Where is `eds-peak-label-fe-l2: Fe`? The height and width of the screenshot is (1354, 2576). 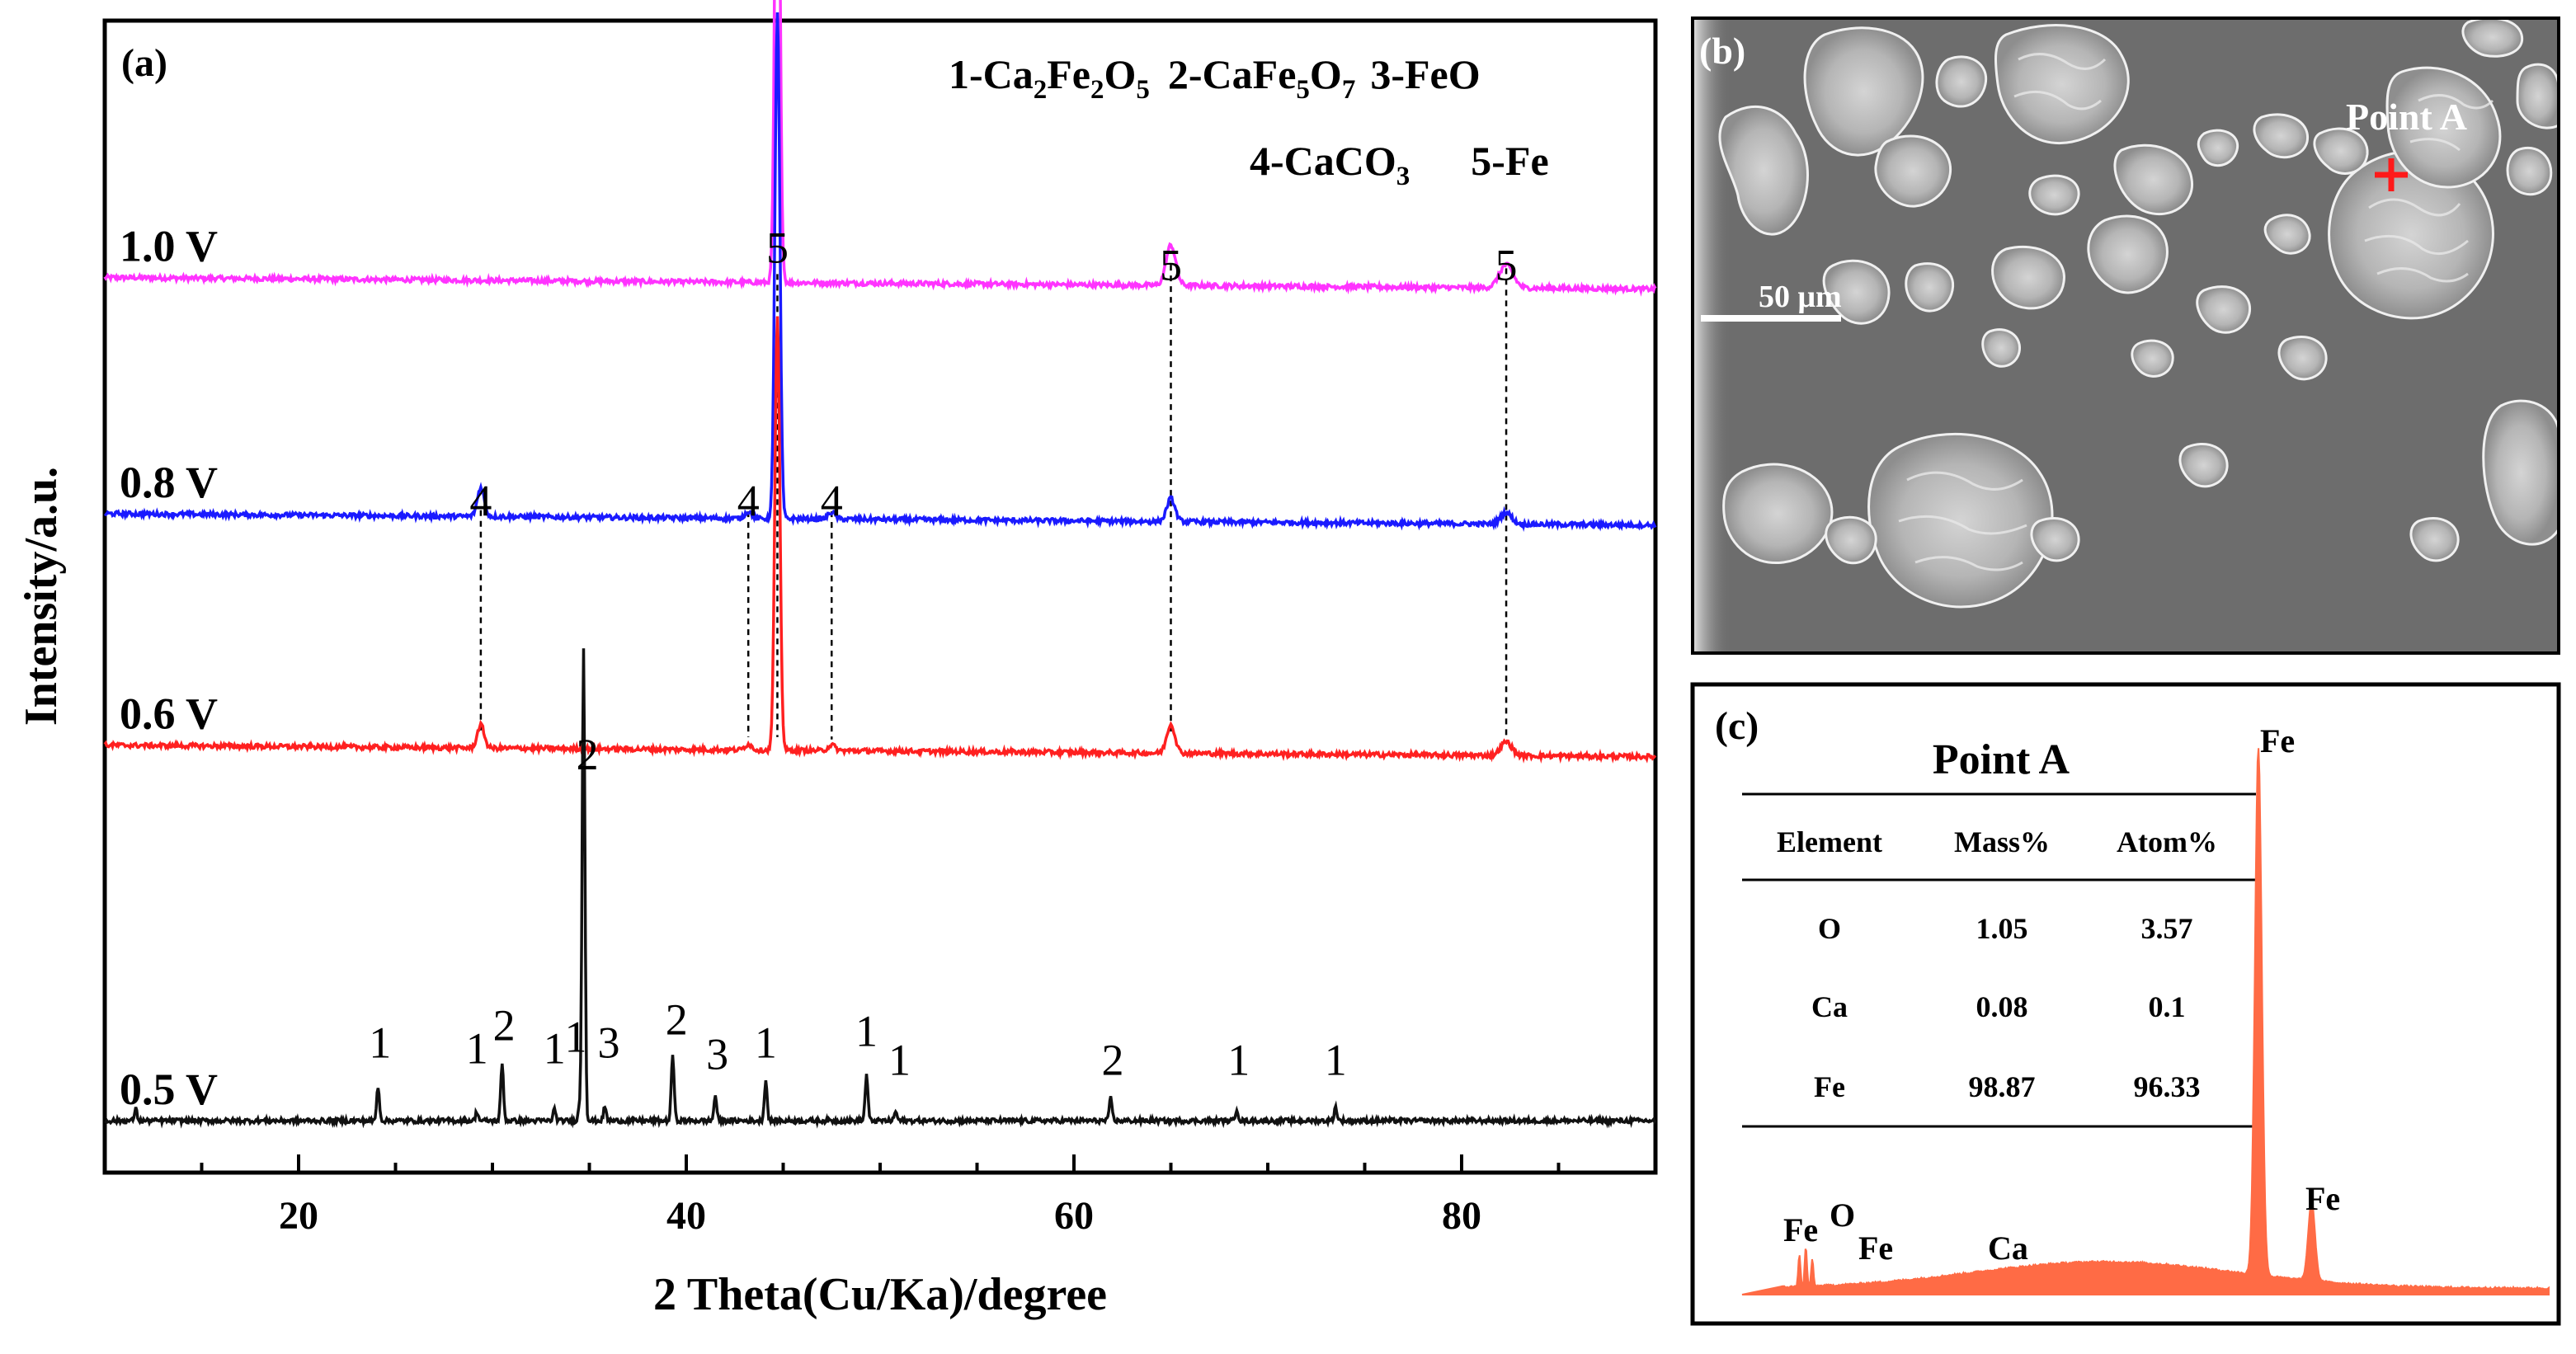 eds-peak-label-fe-l2: Fe is located at coordinates (1875, 1248).